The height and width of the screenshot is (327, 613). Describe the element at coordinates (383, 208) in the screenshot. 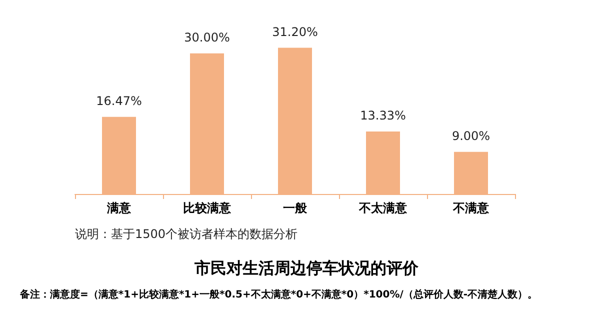

I see `x-tick-label: 不太满意` at that location.